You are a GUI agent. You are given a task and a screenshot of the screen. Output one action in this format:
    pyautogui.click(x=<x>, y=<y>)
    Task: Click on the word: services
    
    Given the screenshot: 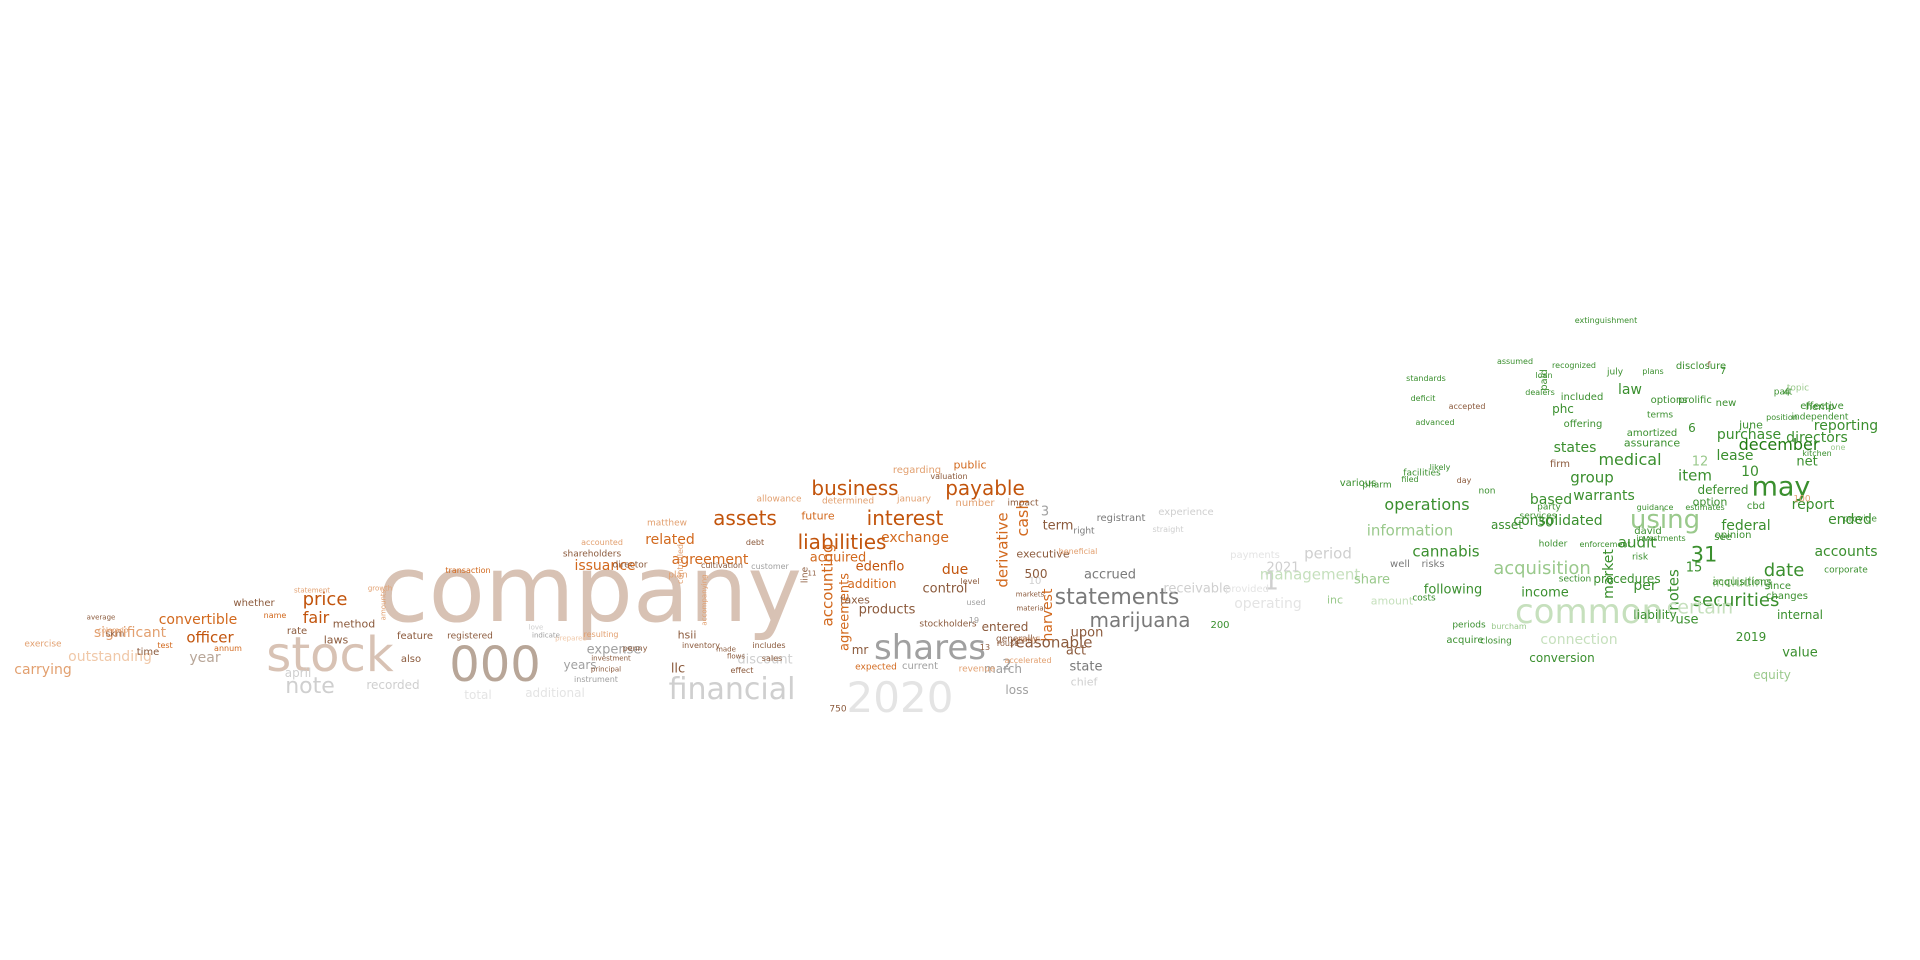 What is the action you would take?
    pyautogui.click(x=1538, y=516)
    